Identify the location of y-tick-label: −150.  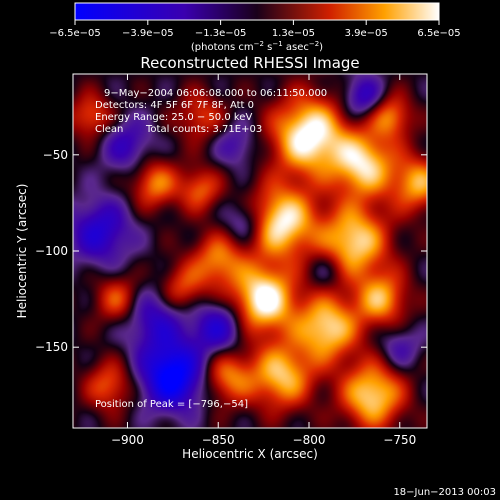
(51, 347).